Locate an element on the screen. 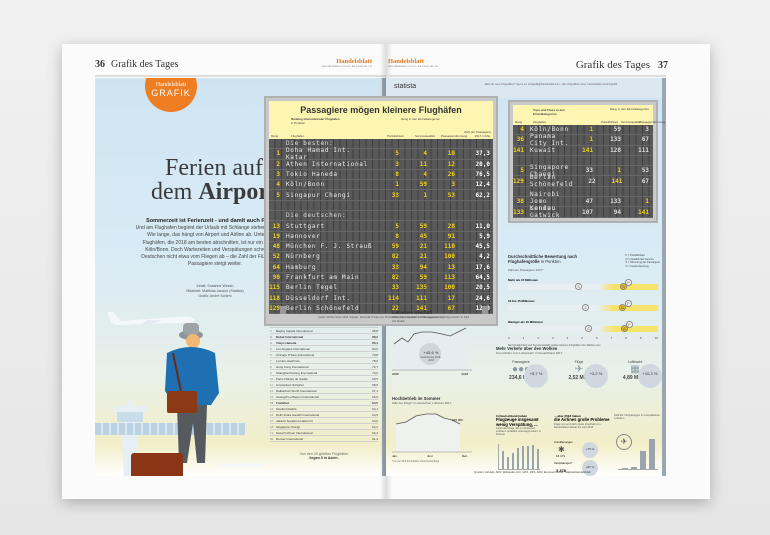 This screenshot has height=535, width=770. table-row: 5 Los Angeles International 84,6 is located at coordinates (324, 349).